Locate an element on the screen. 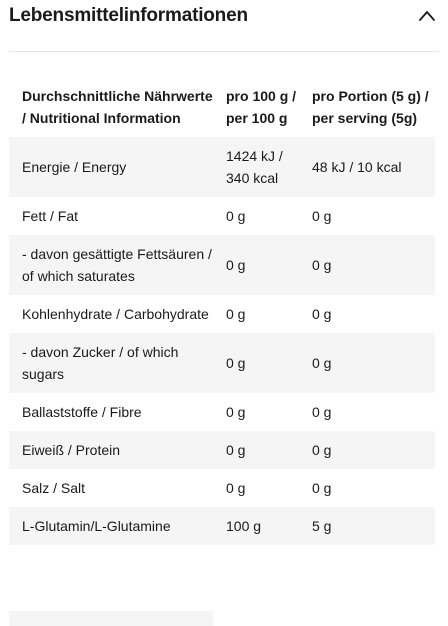 This screenshot has width=448, height=626. nutrient-name: Eiweiß / Protein is located at coordinates (111, 450).